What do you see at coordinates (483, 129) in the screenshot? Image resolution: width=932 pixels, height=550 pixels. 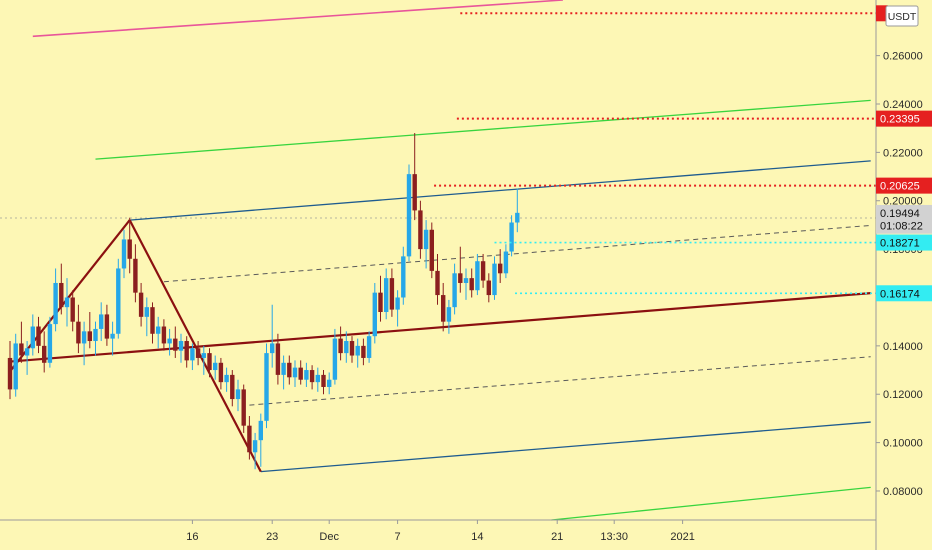 I see `line-green-upper` at bounding box center [483, 129].